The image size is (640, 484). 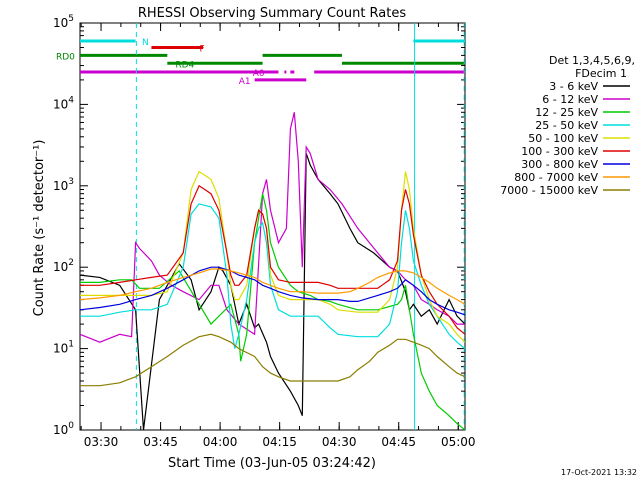 I want to click on x-tick-label: 04:15, so click(x=279, y=442).